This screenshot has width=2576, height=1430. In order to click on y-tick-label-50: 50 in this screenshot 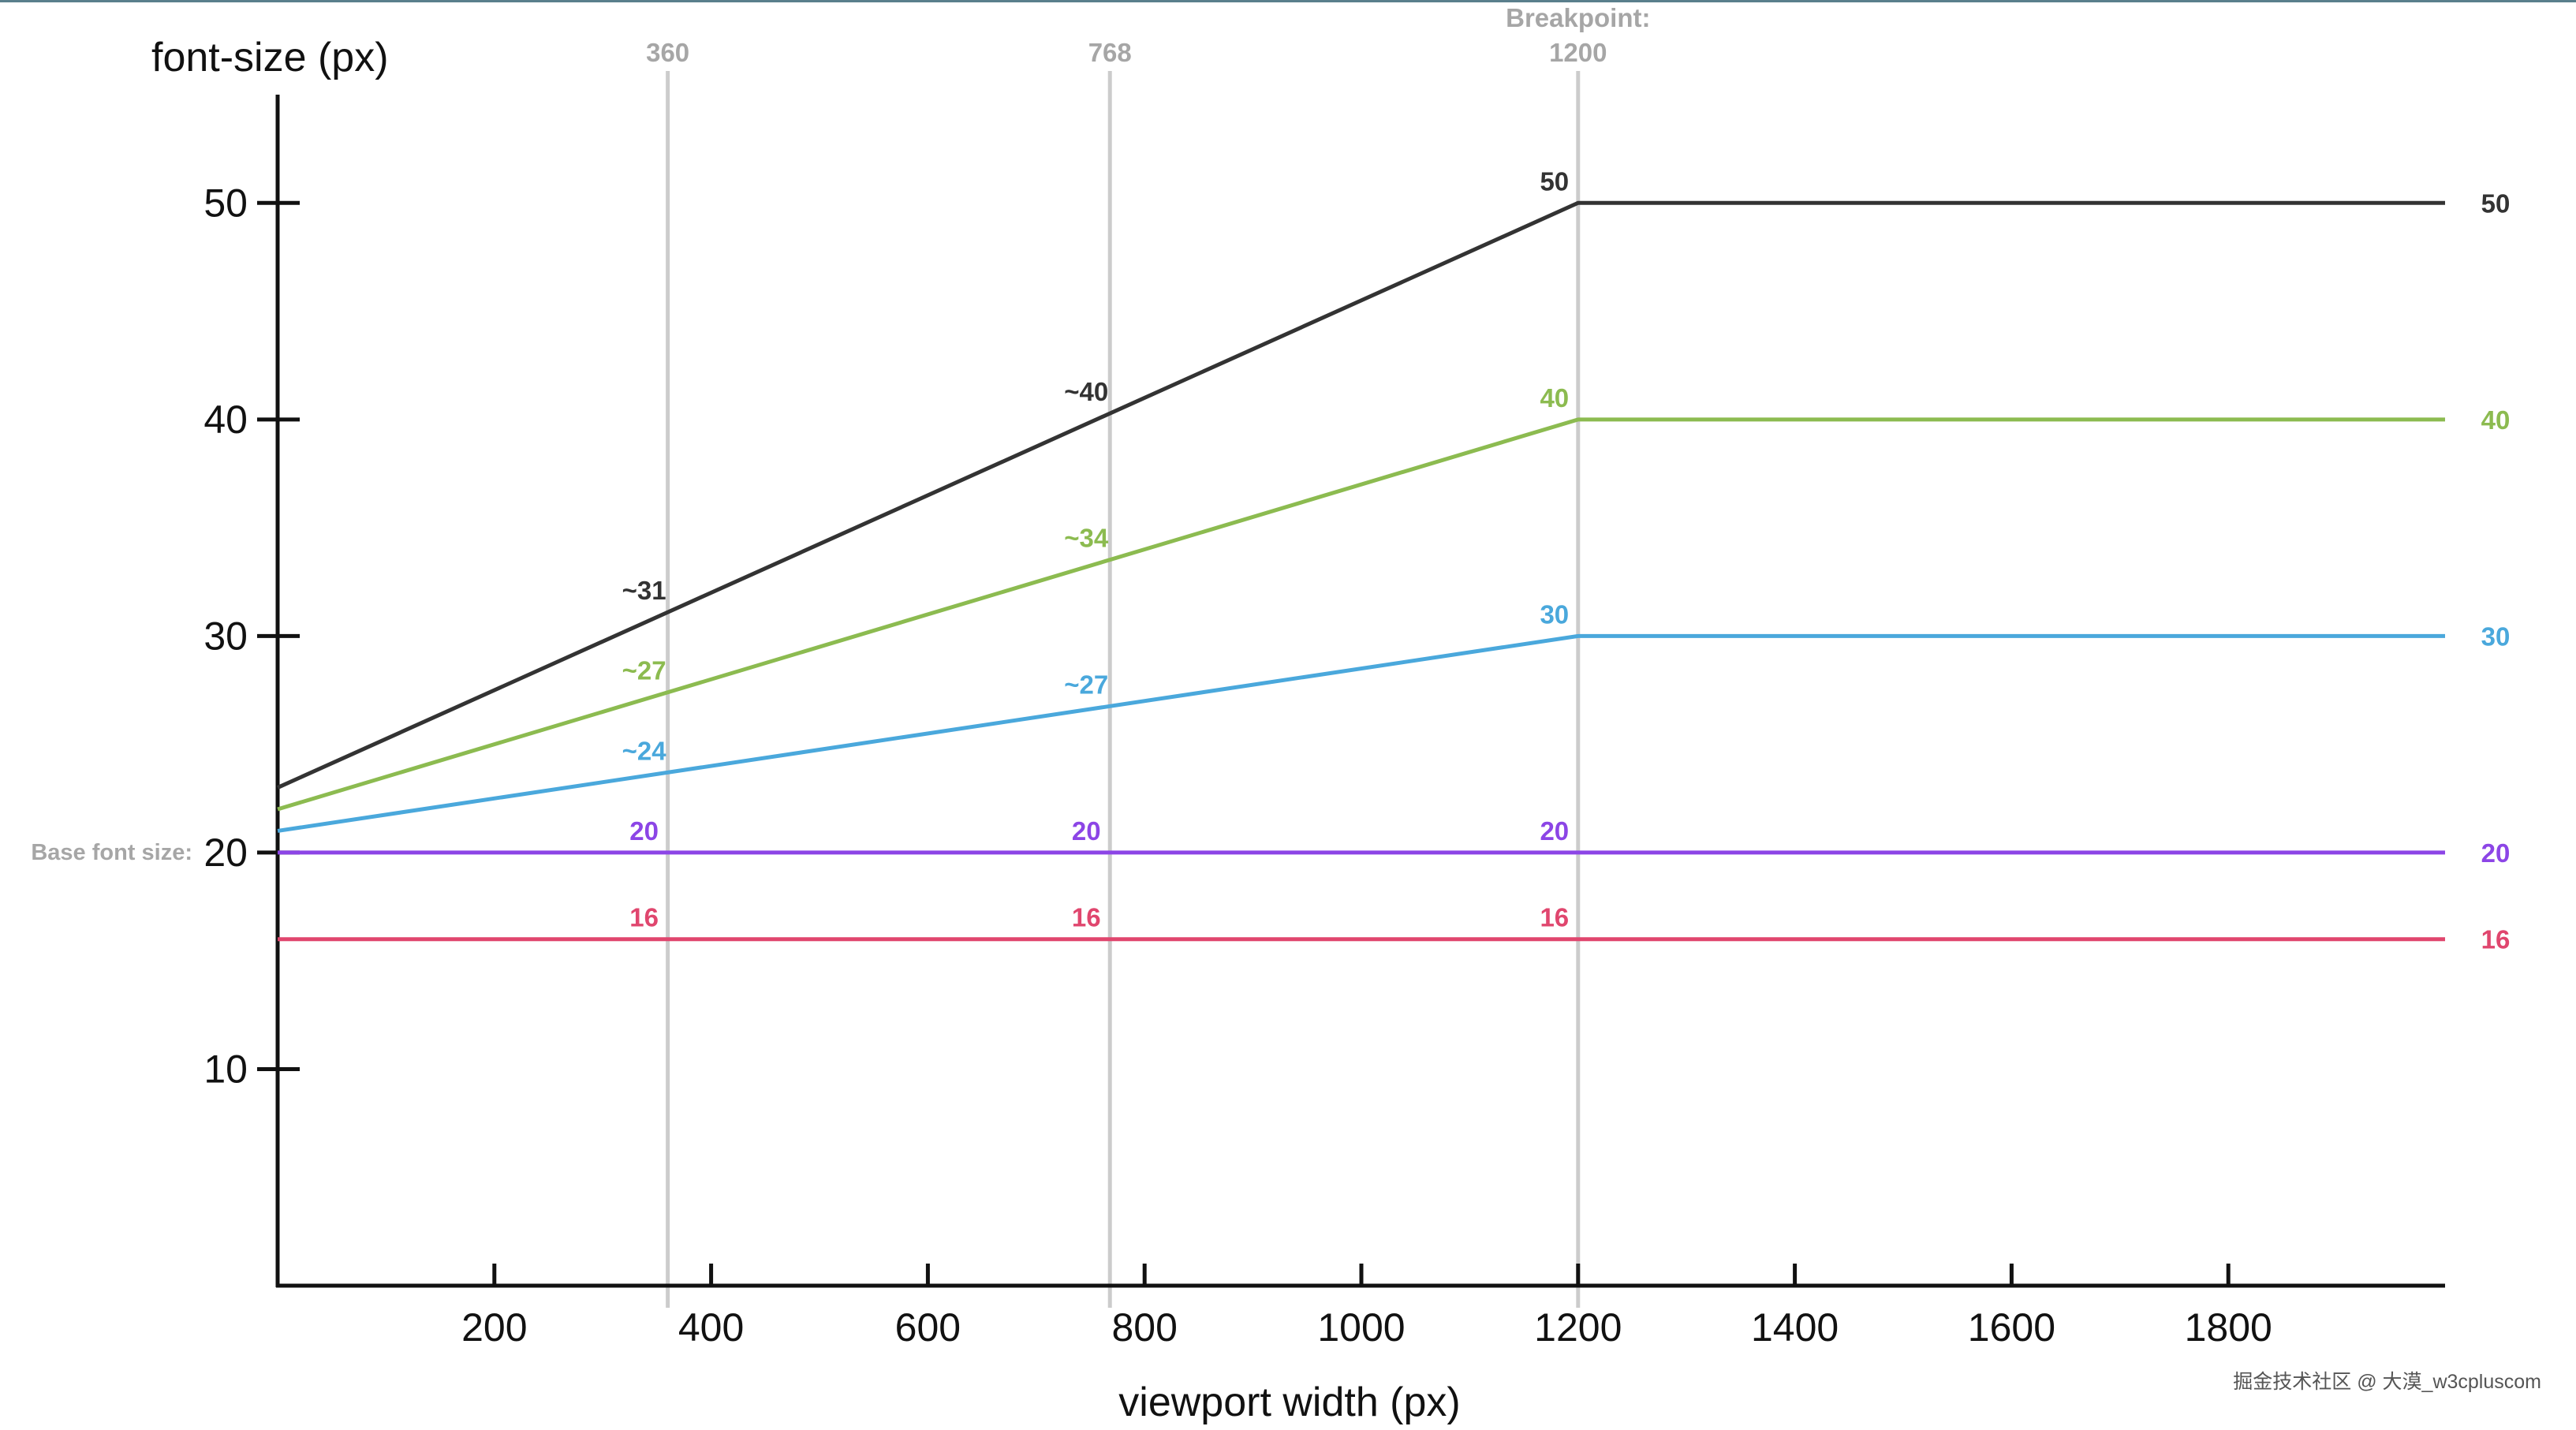, I will do `click(225, 203)`.